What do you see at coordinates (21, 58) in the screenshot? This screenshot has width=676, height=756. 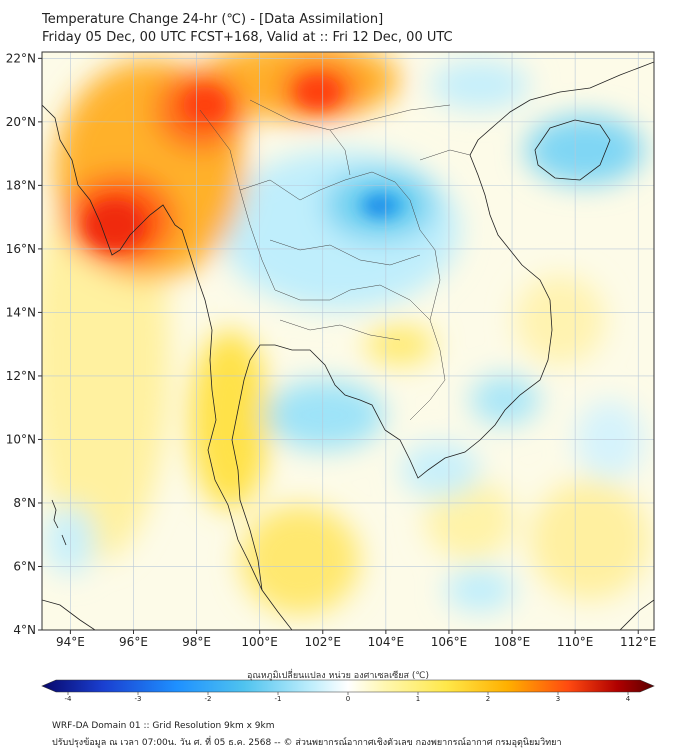 I see `lat-label: 22°N` at bounding box center [21, 58].